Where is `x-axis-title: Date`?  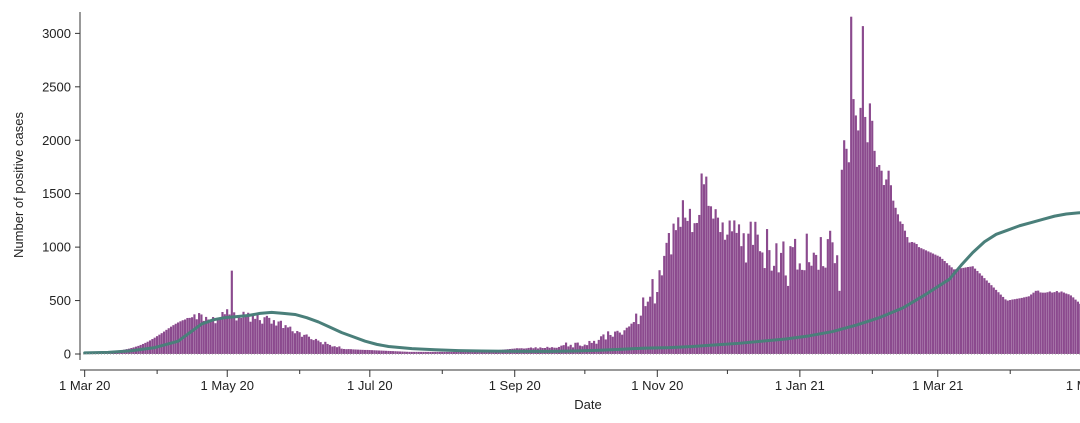
x-axis-title: Date is located at coordinates (587, 404).